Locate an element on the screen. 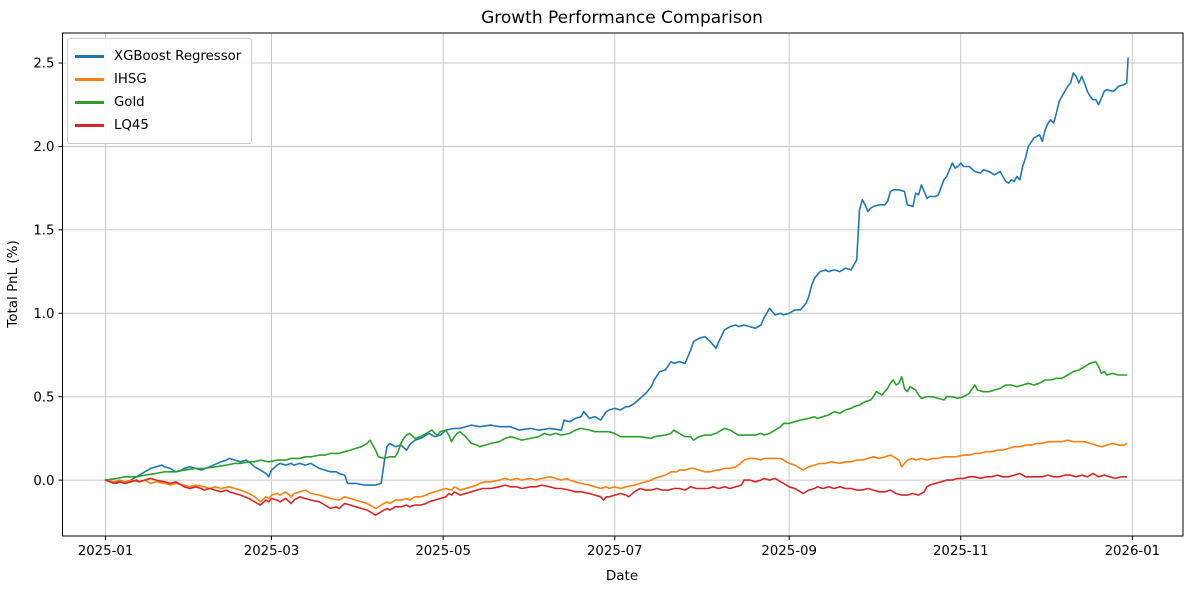  y-tick-label: 0.0 is located at coordinates (43, 481).